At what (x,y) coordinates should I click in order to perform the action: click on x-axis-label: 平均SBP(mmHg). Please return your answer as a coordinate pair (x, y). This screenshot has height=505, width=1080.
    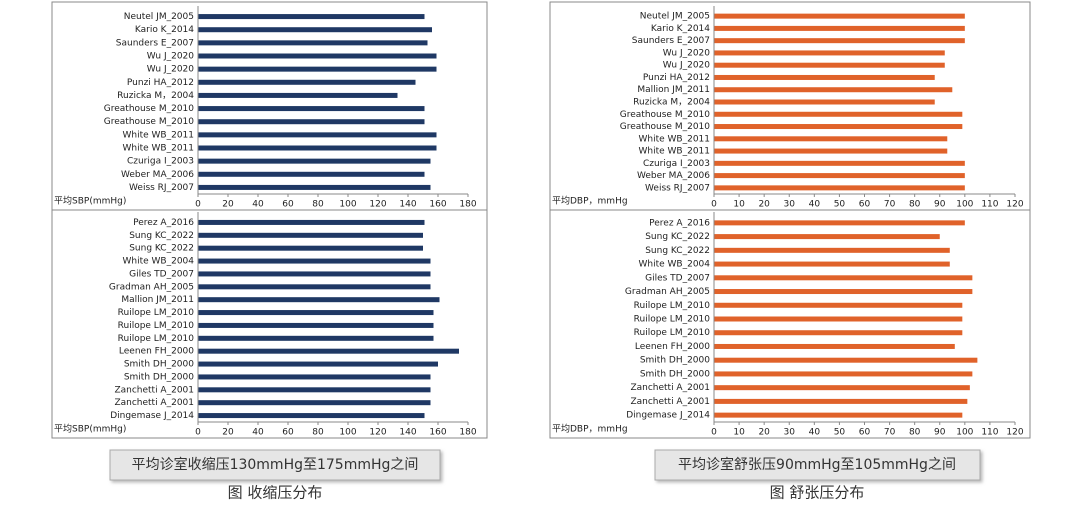
    Looking at the image, I should click on (90, 429).